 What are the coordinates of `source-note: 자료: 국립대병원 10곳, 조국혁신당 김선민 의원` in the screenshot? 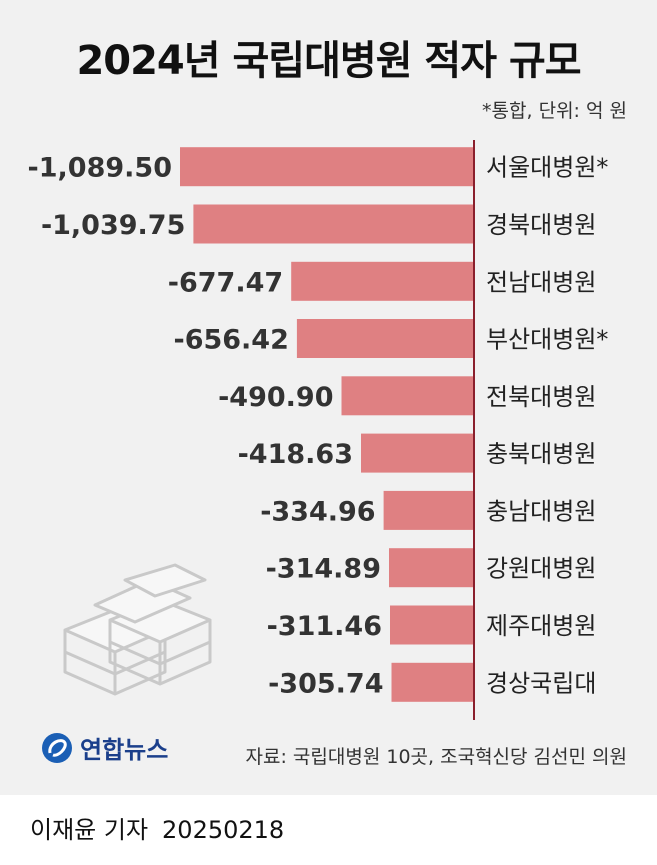 It's located at (436, 757).